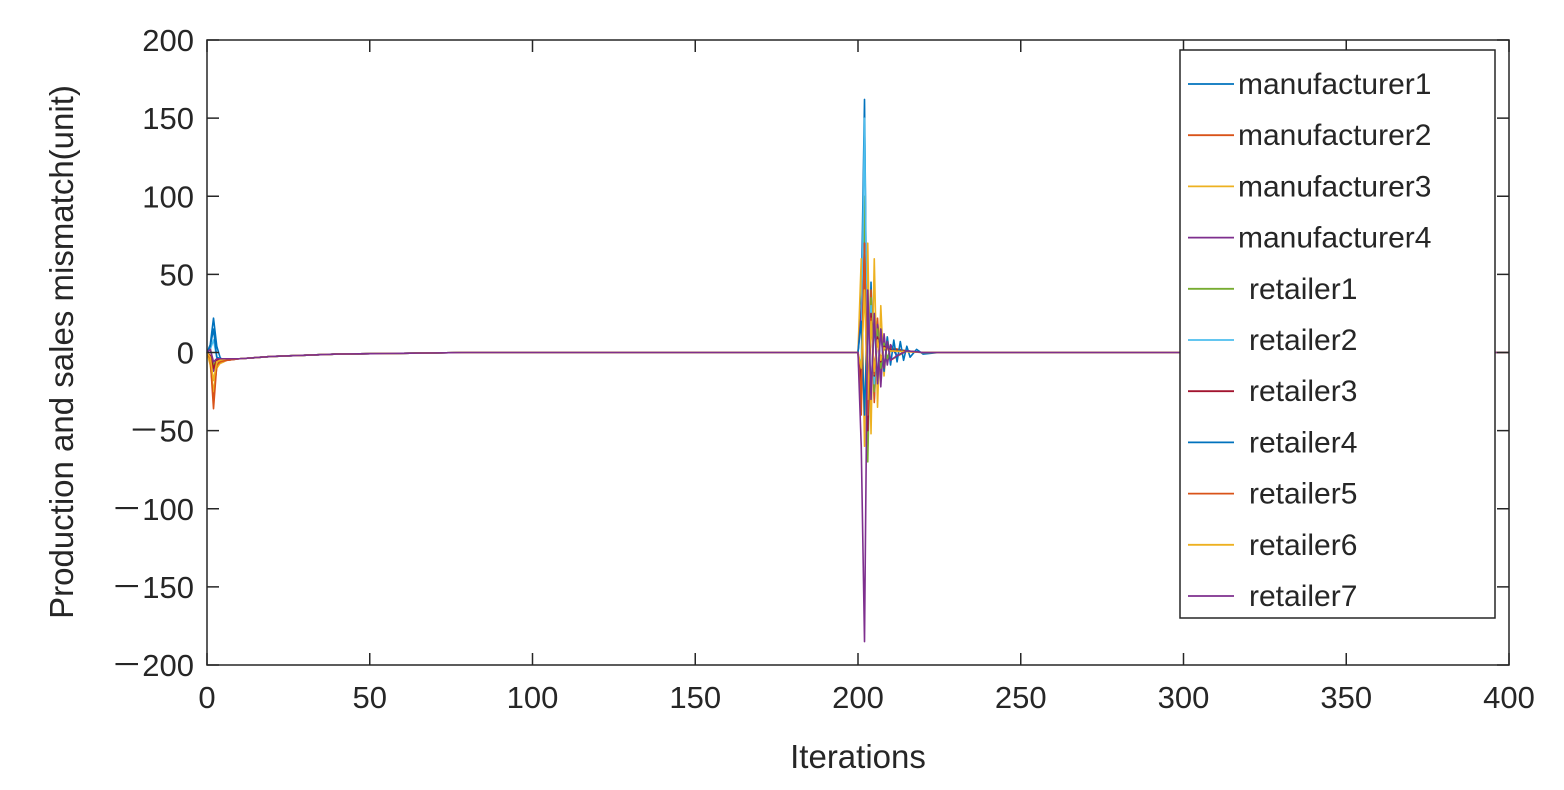 This screenshot has height=790, width=1564. Describe the element at coordinates (370, 697) in the screenshot. I see `x-tick-label: 50` at that location.